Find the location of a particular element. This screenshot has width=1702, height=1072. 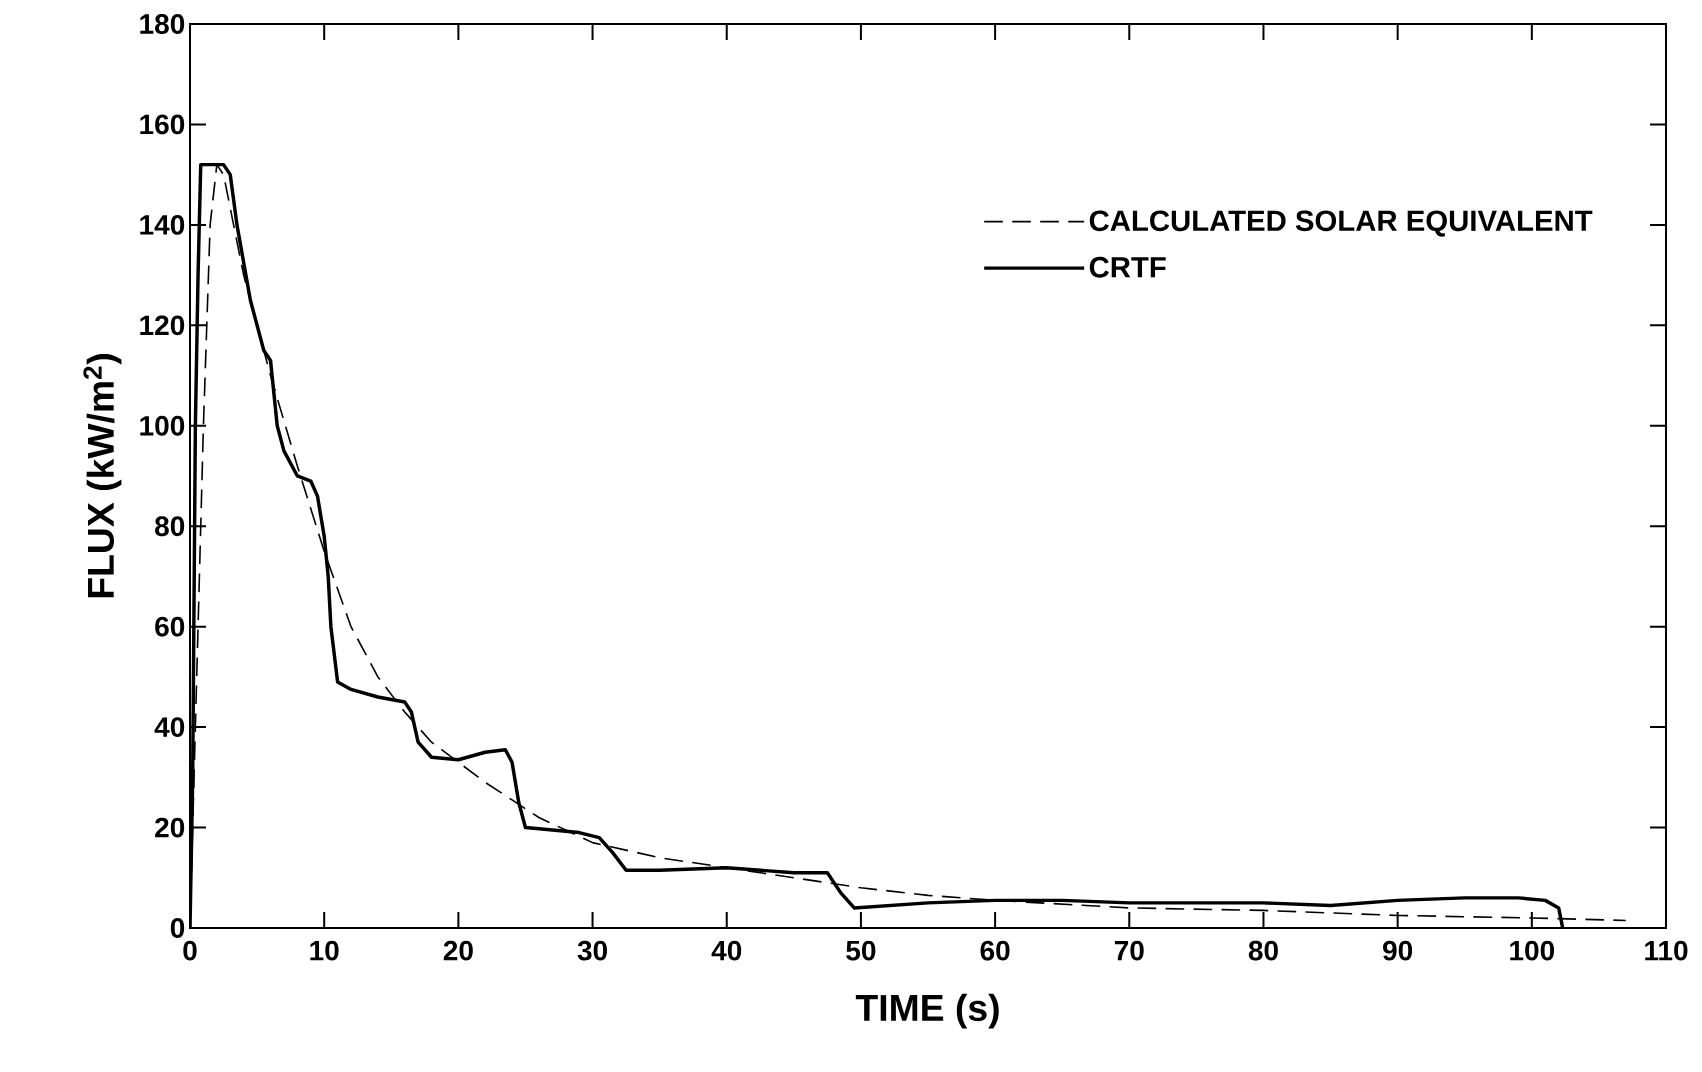

legend-label: CALCULATED SOLAR EQUIVALENT is located at coordinates (1341, 223).